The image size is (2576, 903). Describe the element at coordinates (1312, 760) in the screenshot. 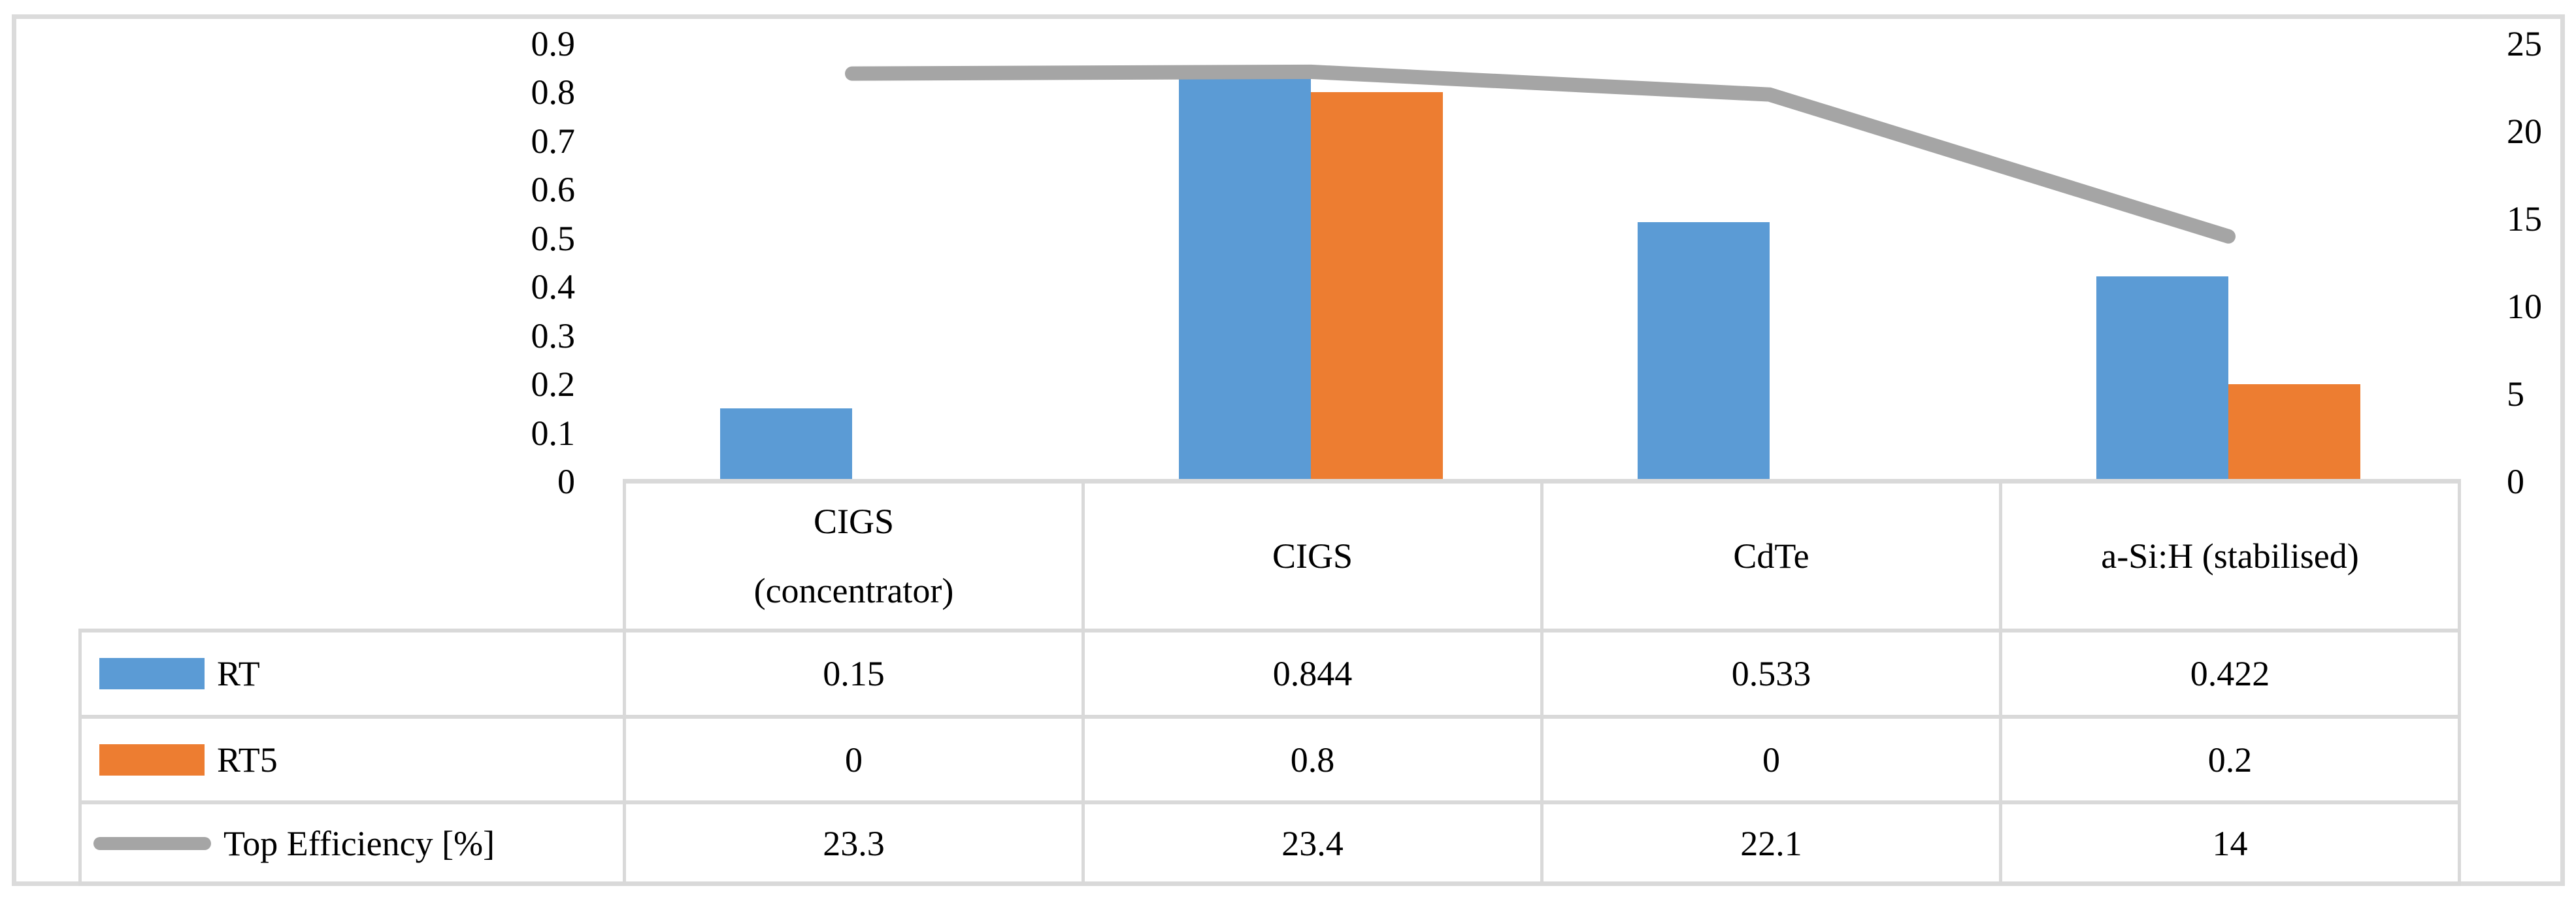

I see `value-cell-rt5-1: 0.8` at that location.